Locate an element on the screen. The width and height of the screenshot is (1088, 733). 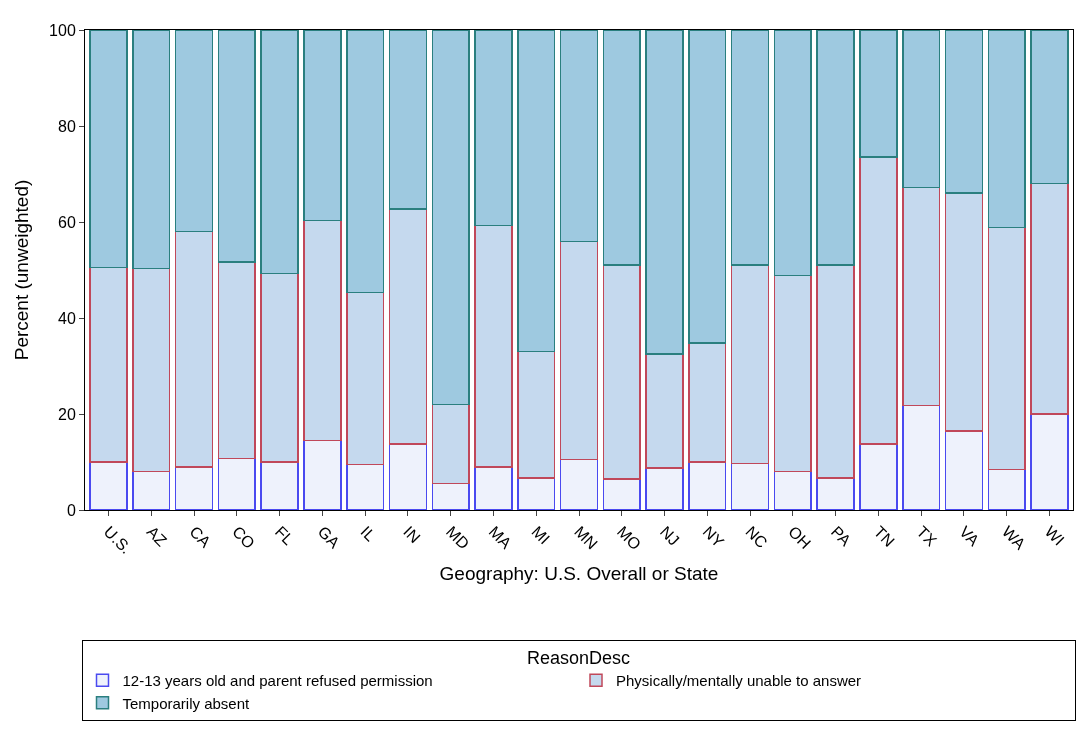
x-tick-label: NJ is located at coordinates (669, 535).